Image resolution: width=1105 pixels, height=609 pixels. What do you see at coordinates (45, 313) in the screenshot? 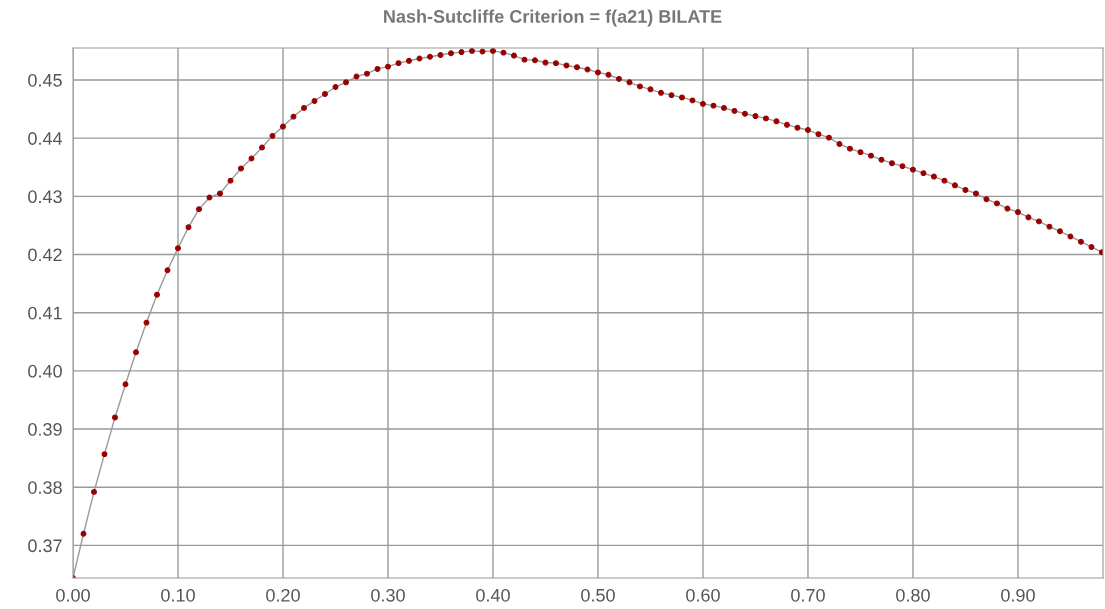
I see `y-tick-label: 0.41` at bounding box center [45, 313].